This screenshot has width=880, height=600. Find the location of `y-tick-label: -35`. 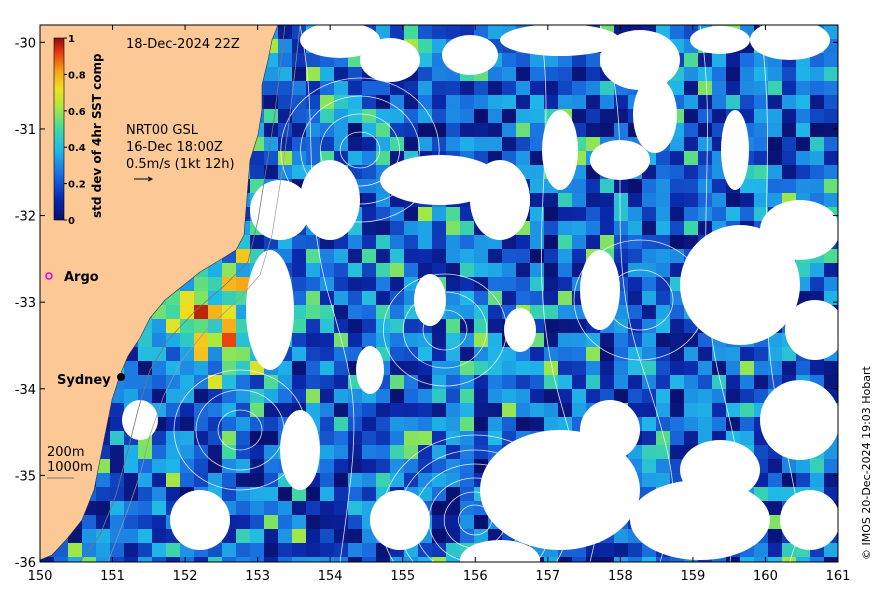

y-tick-label: -35 is located at coordinates (25, 476).